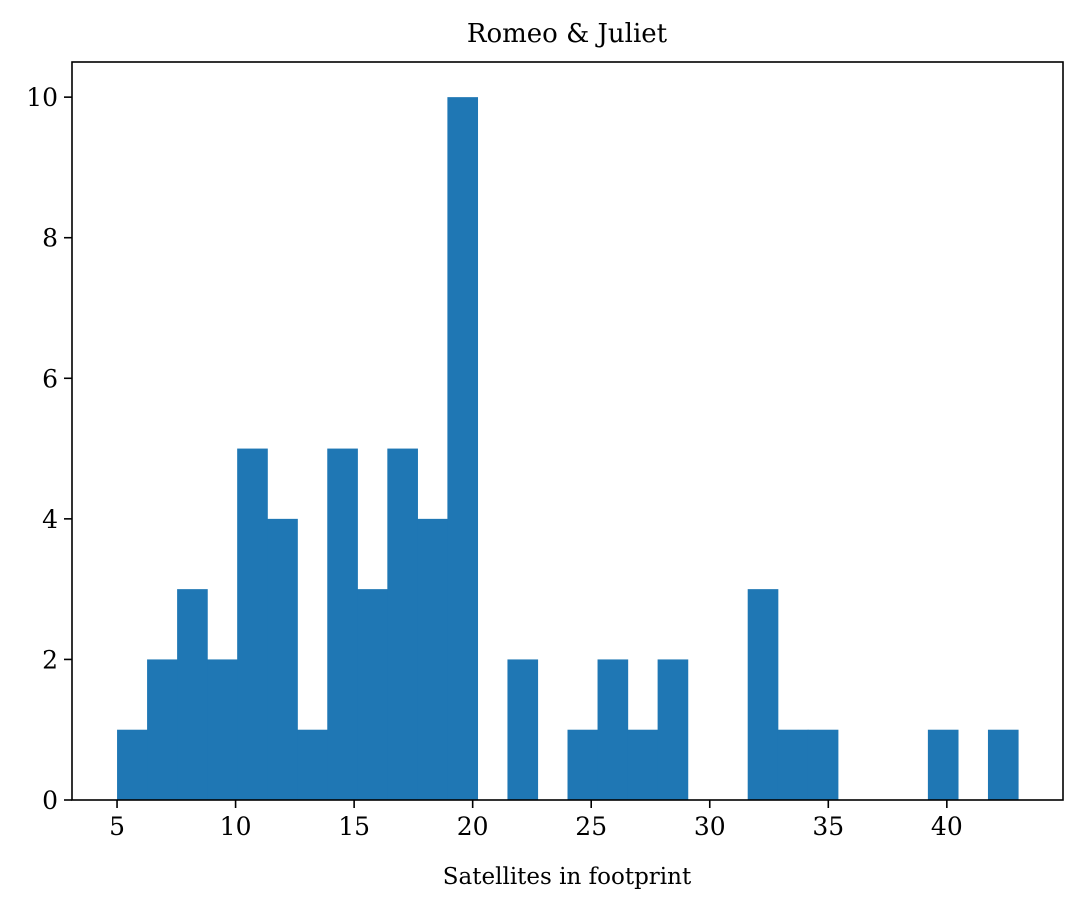  I want to click on x-tick-label: 15, so click(354, 826).